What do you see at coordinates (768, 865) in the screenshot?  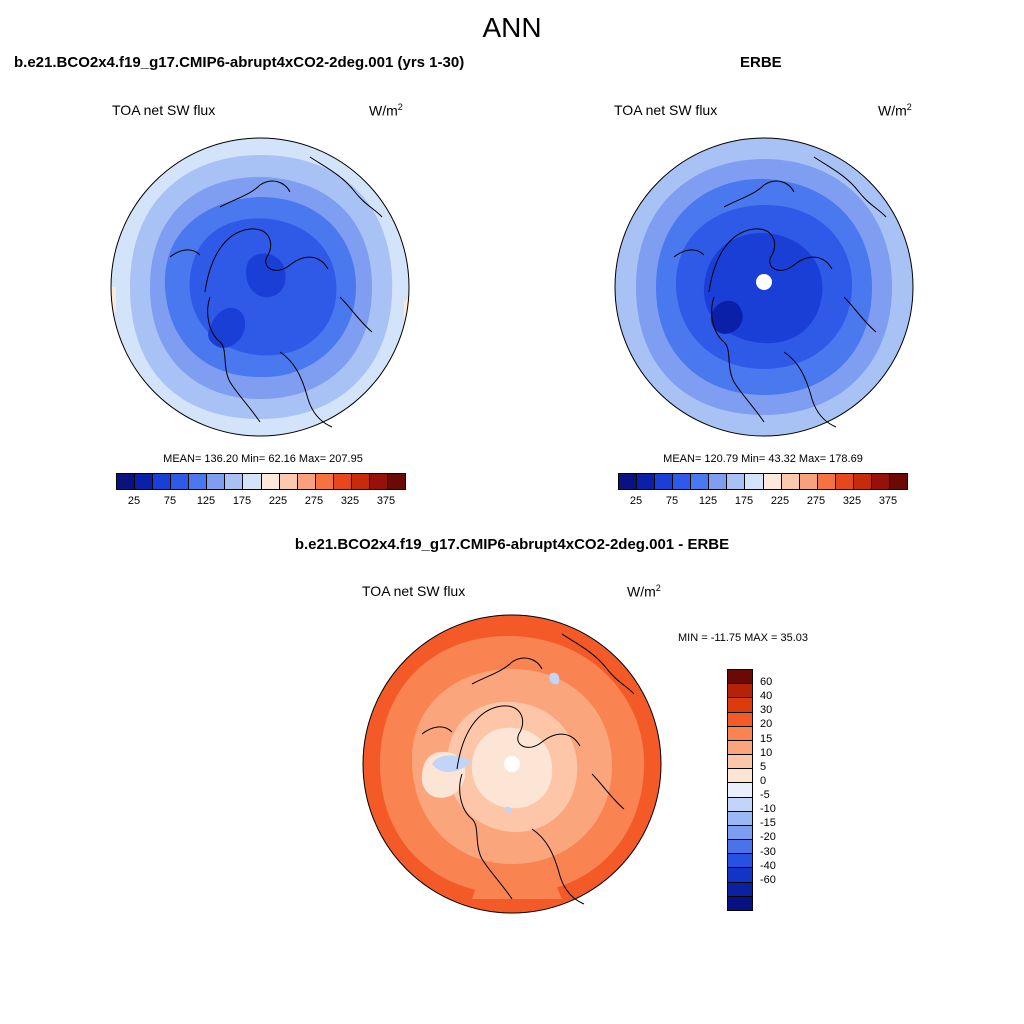 I see `colorbar-tick-label: -40` at bounding box center [768, 865].